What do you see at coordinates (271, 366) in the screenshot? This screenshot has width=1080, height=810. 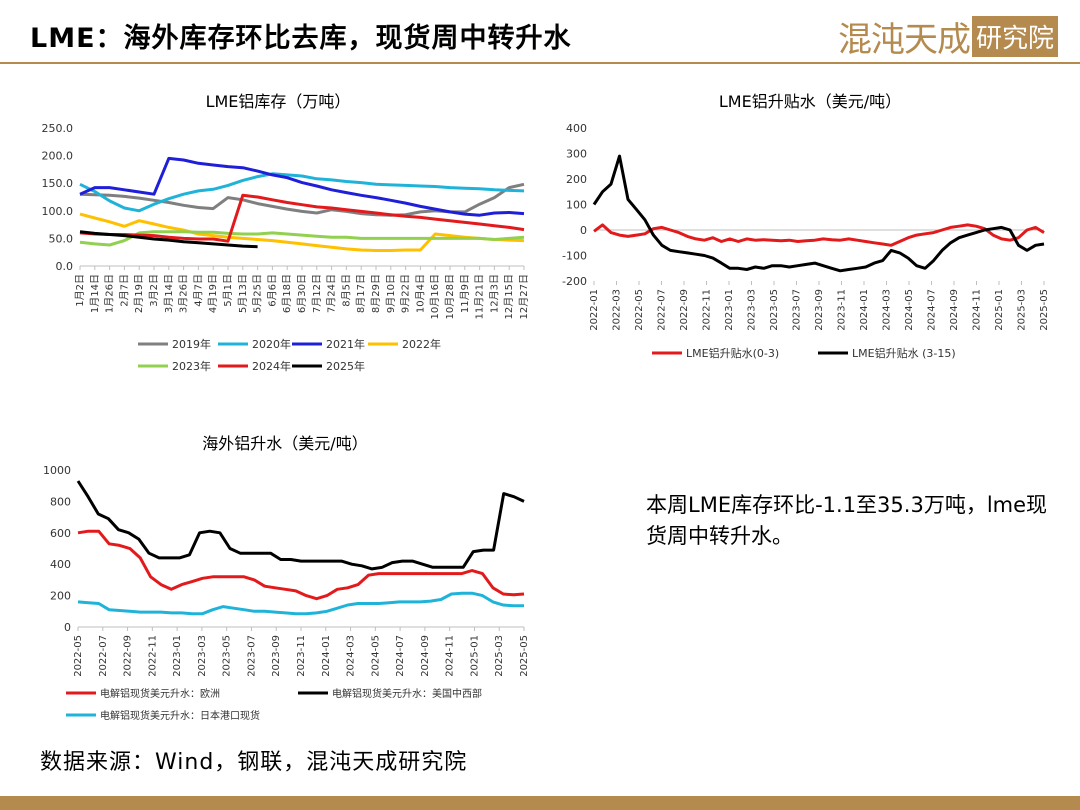 I see `legend-label: 2024年` at bounding box center [271, 366].